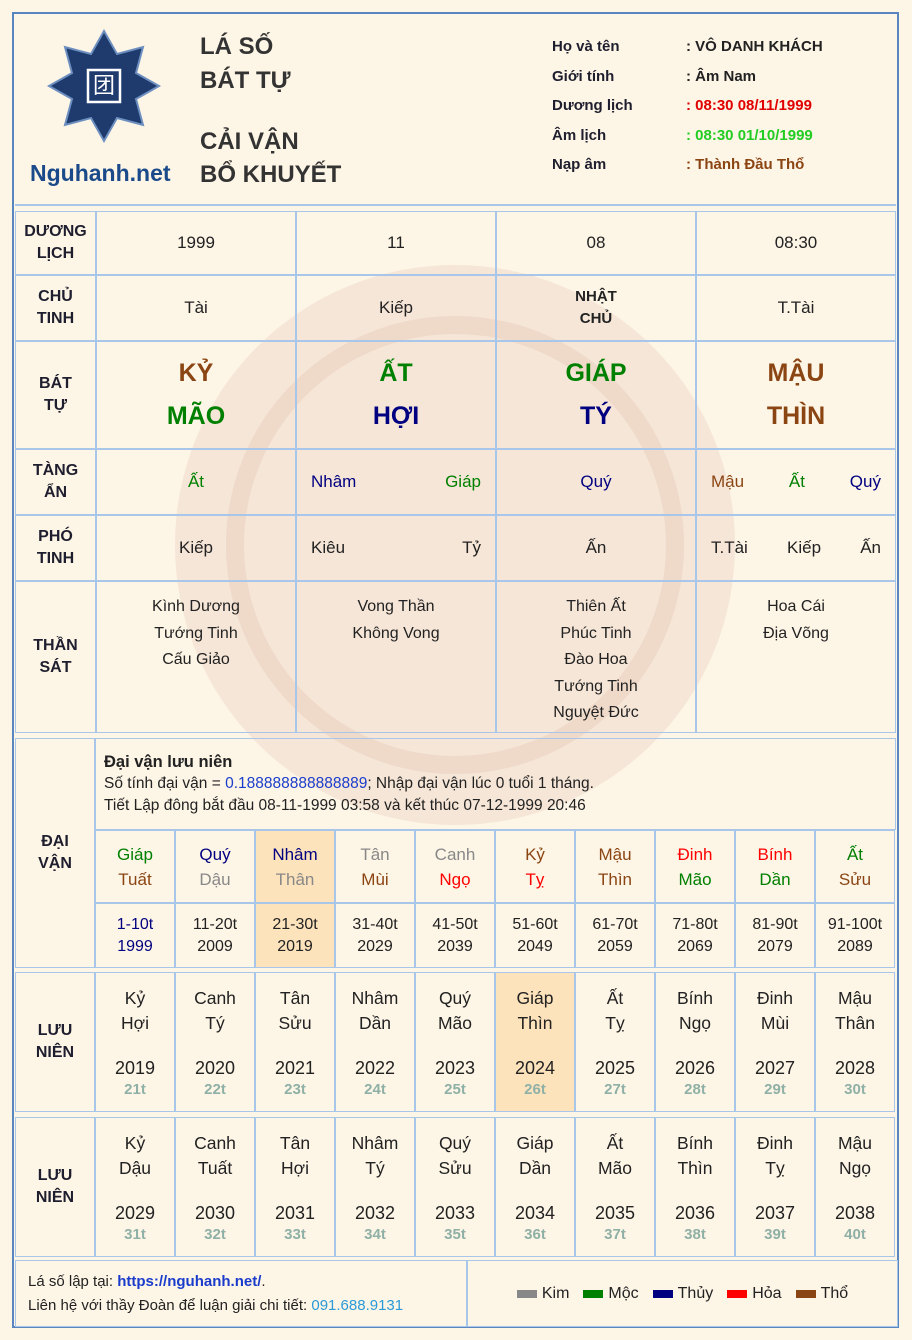 Image resolution: width=912 pixels, height=1340 pixels. I want to click on legend-swatch, so click(593, 1293).